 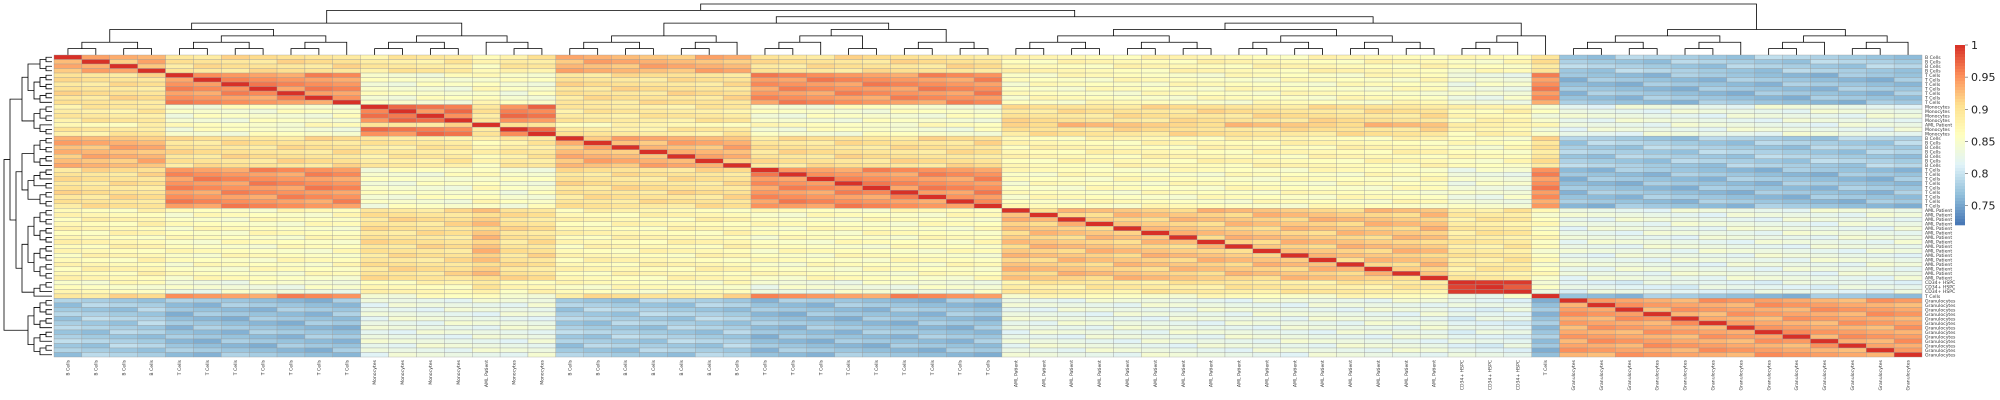 I want to click on column-label: AML Patient, so click(x=1379, y=373).